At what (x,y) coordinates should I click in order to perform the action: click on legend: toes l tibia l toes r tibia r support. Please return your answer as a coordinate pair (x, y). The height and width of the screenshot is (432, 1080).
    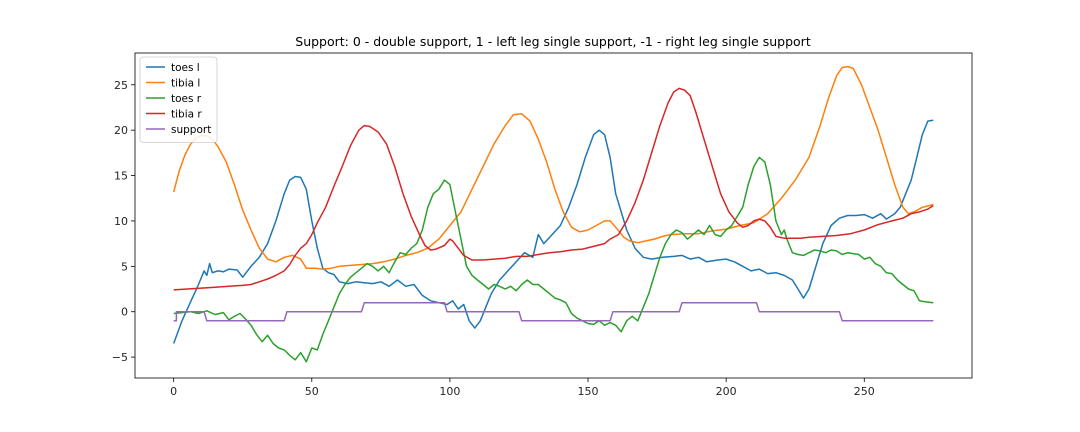
    Looking at the image, I should click on (178, 99).